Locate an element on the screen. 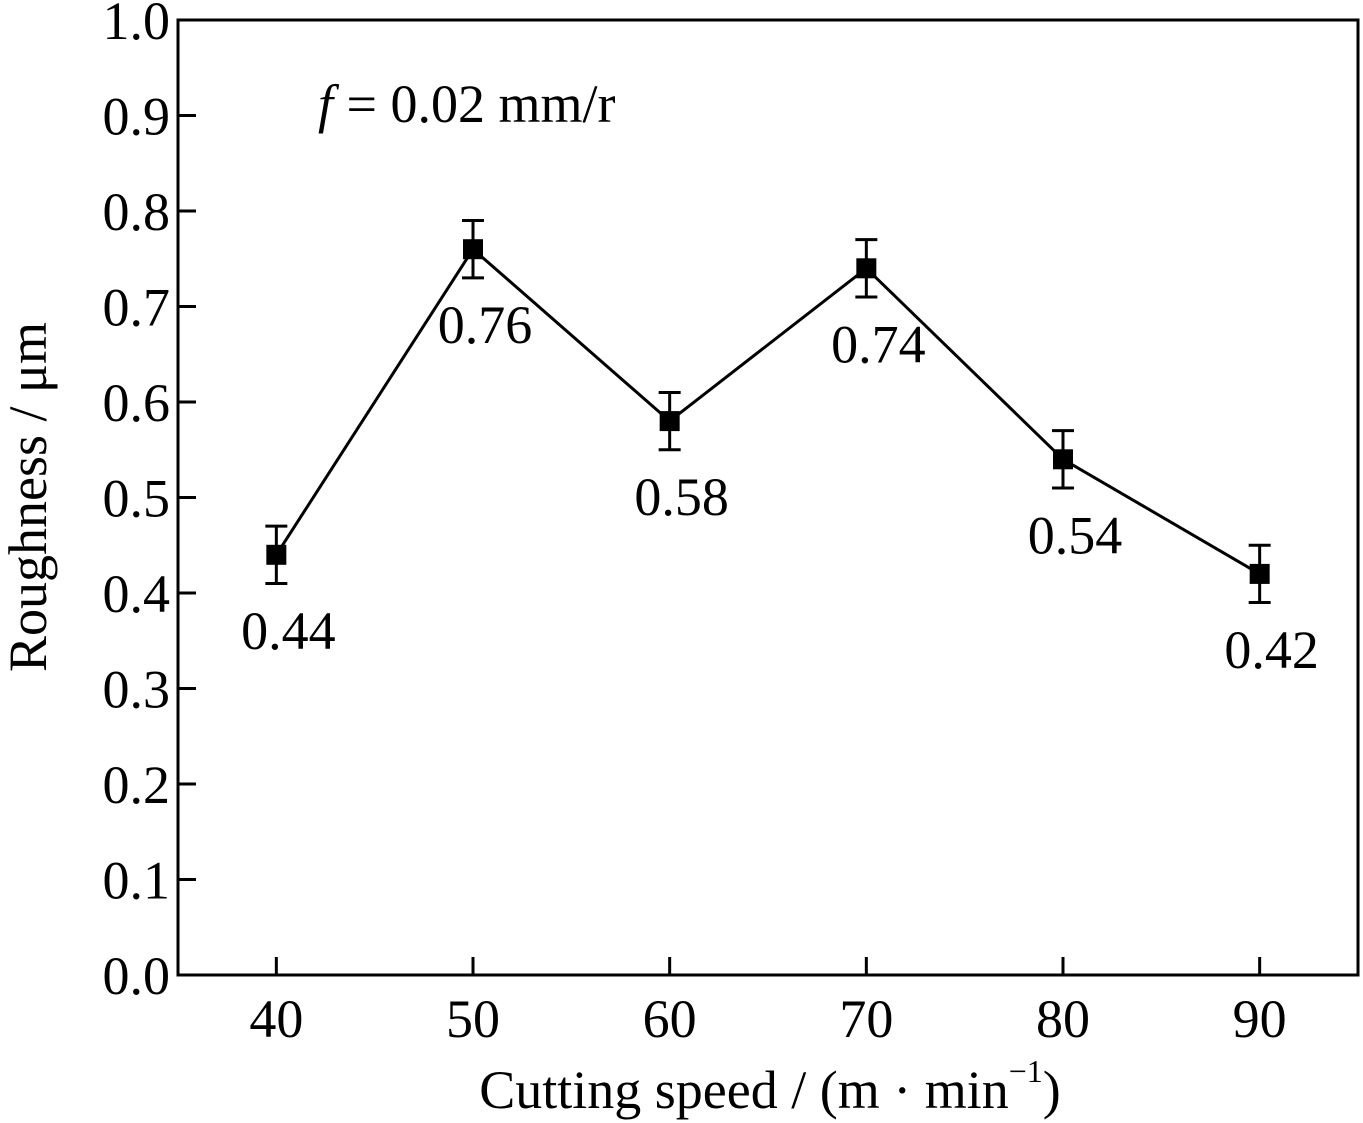  x-tick-label: 40 is located at coordinates (276, 1019).